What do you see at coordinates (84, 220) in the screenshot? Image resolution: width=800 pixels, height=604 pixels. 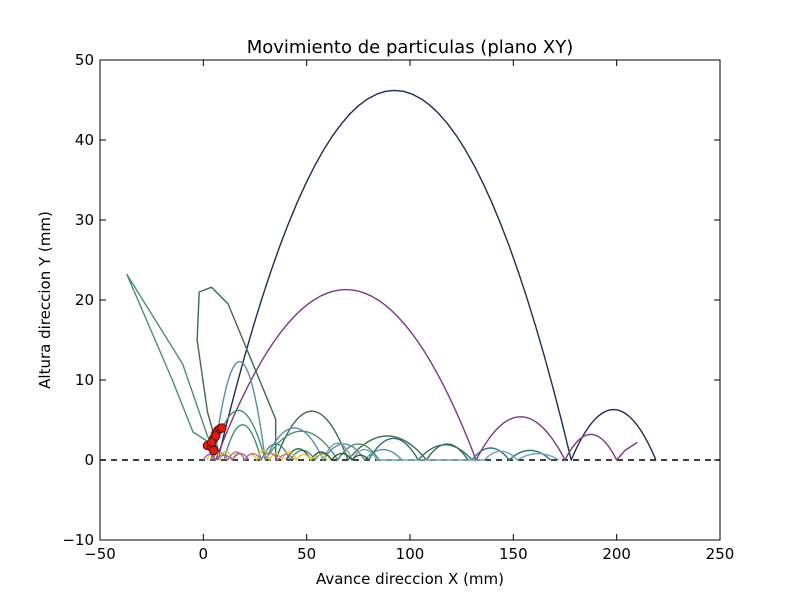 I see `y-tick-label: 30` at bounding box center [84, 220].